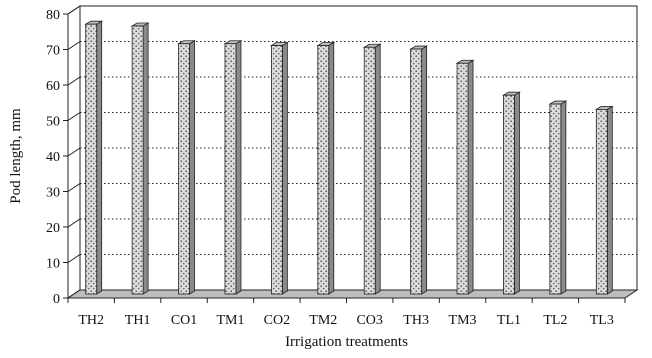 Image resolution: width=652 pixels, height=358 pixels. Describe the element at coordinates (602, 320) in the screenshot. I see `x-tick-label: TL3` at that location.